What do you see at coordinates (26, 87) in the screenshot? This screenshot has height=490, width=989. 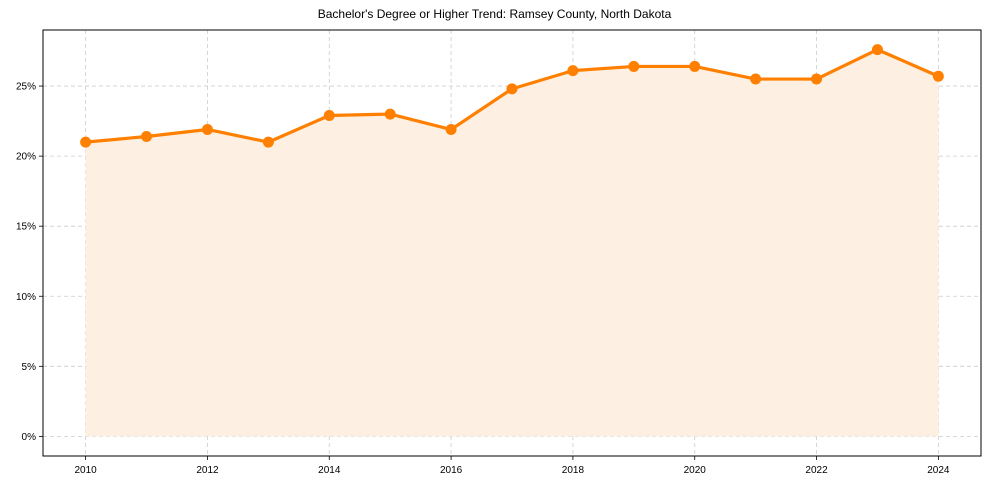 I see `y-tick-label: 25%` at bounding box center [26, 87].